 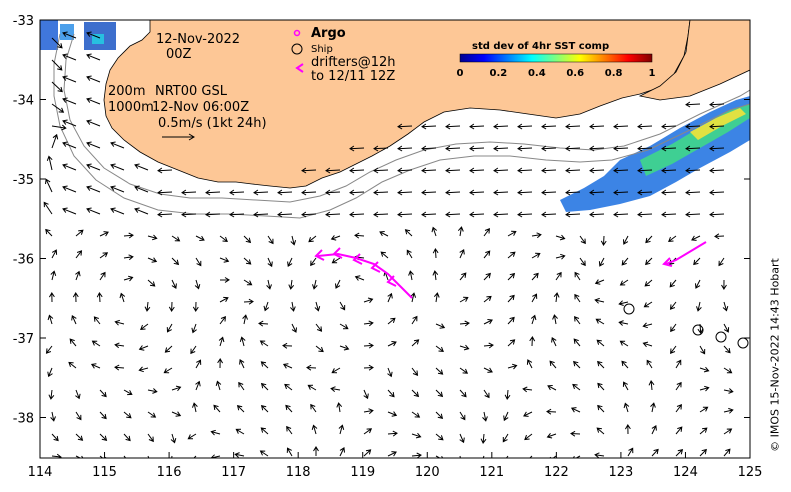 I want to click on y-tick-label: -38, so click(x=23, y=419).